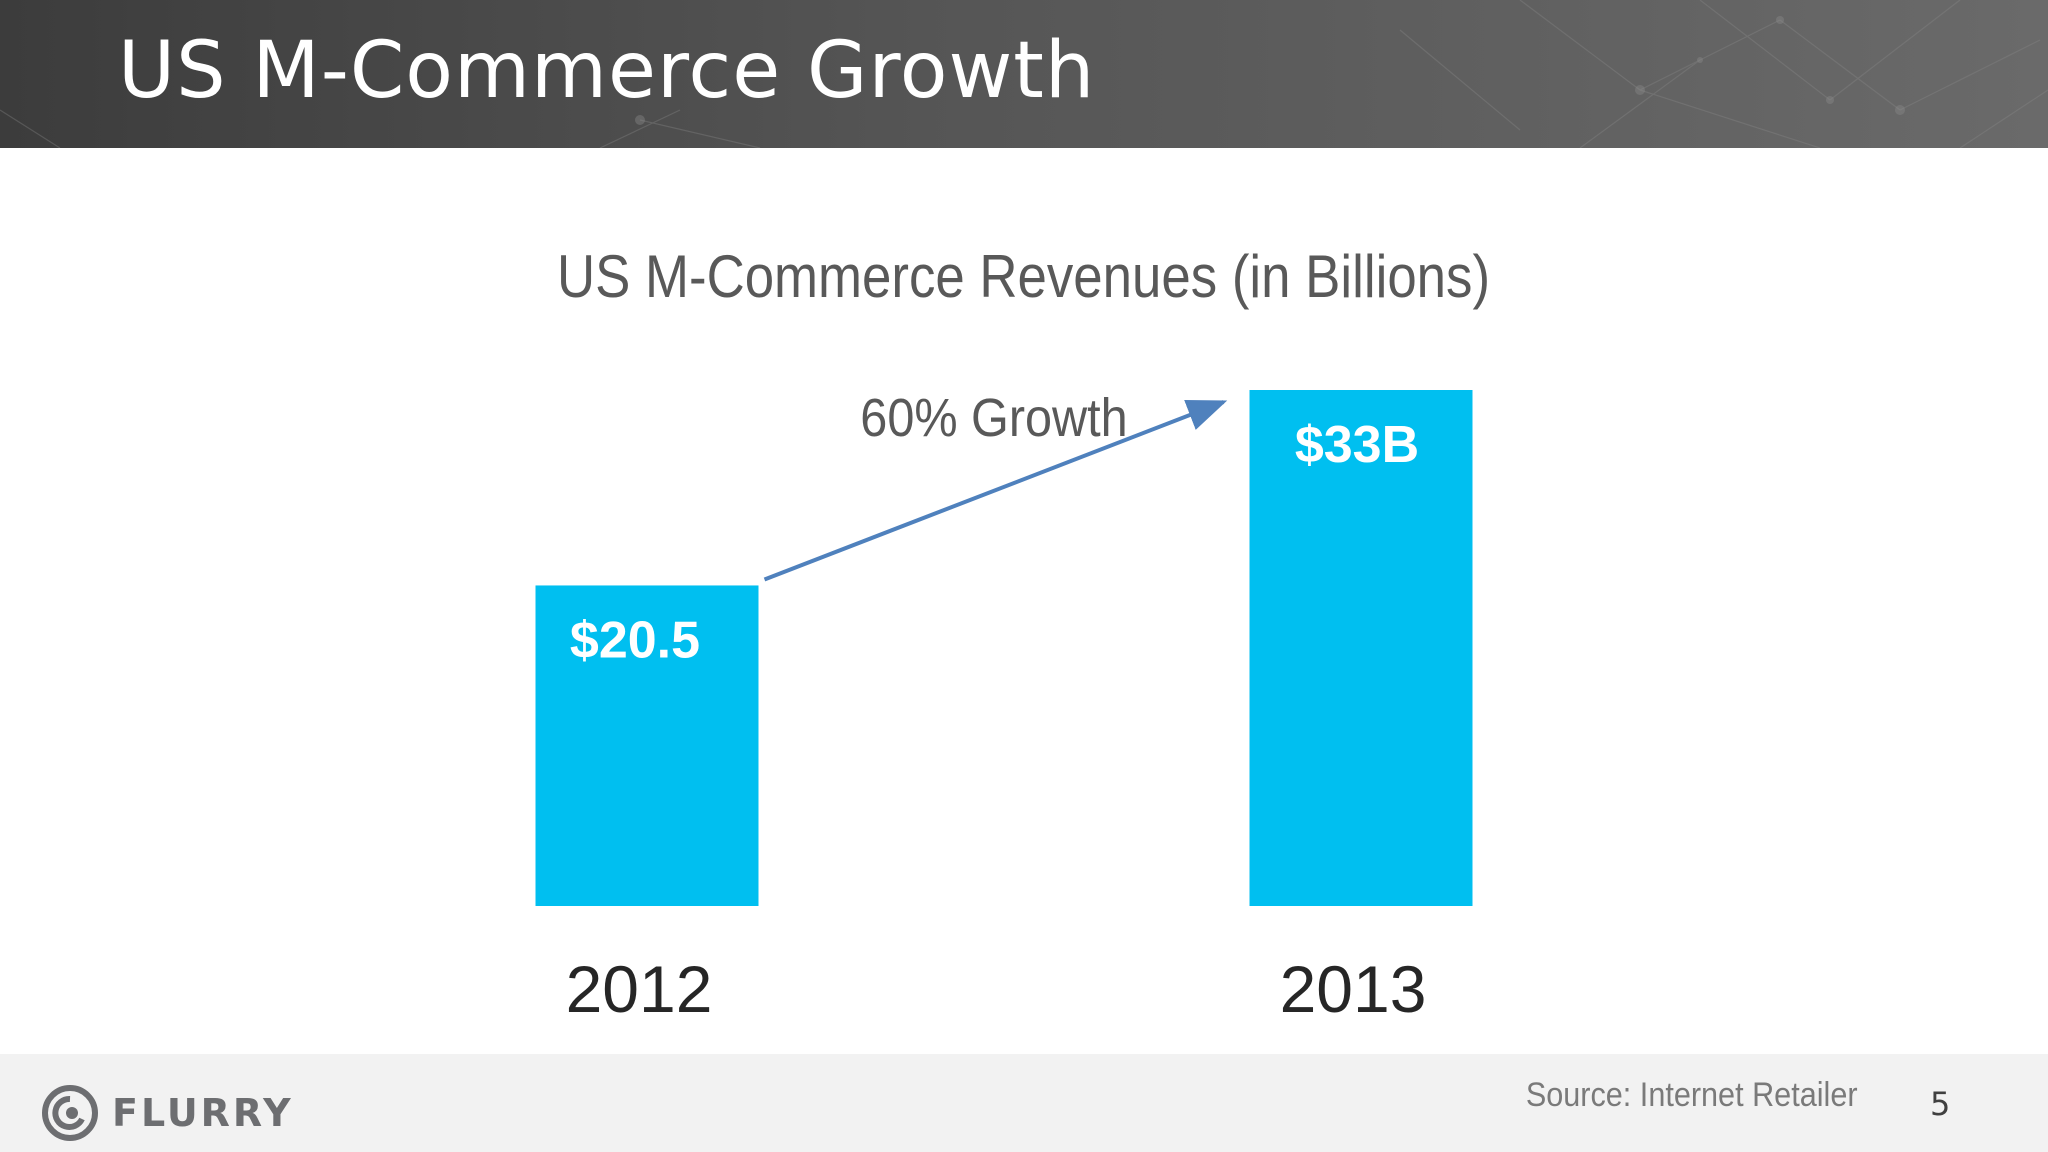  I want to click on growth-arrow, so click(995, 491).